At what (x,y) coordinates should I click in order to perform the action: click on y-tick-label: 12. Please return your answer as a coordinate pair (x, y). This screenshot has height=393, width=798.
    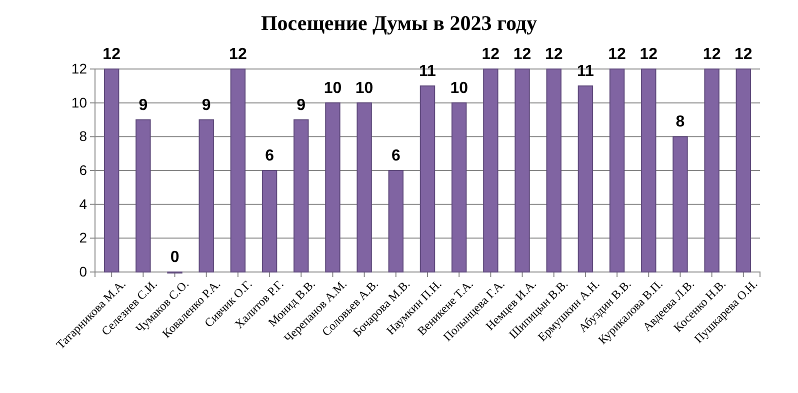
    Looking at the image, I should click on (79, 68).